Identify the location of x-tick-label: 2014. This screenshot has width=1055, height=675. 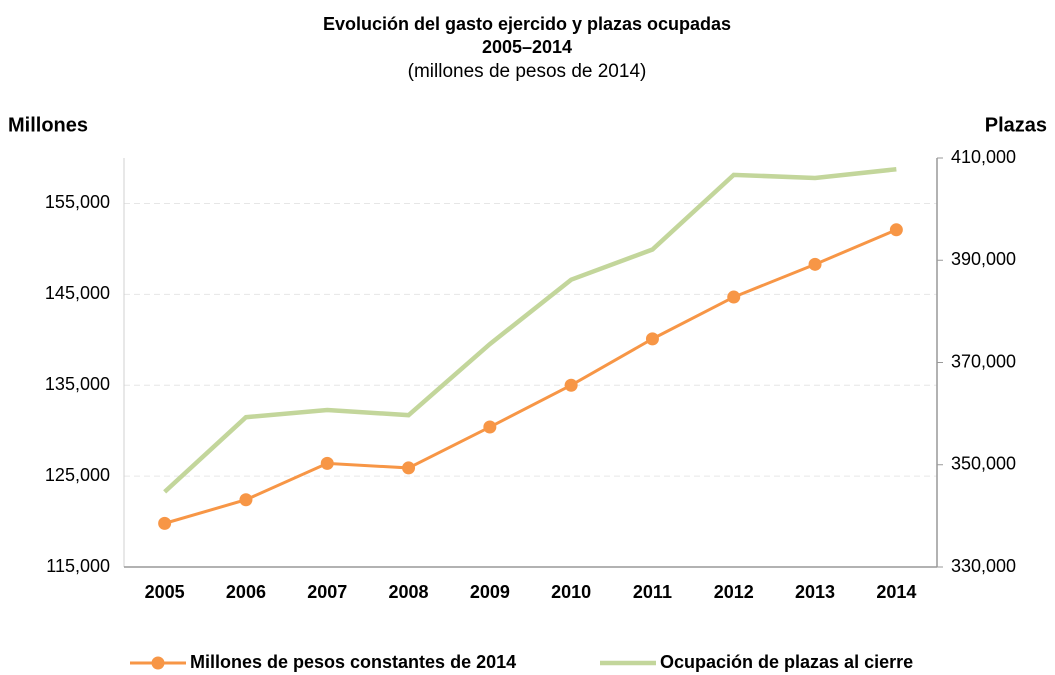
(896, 592).